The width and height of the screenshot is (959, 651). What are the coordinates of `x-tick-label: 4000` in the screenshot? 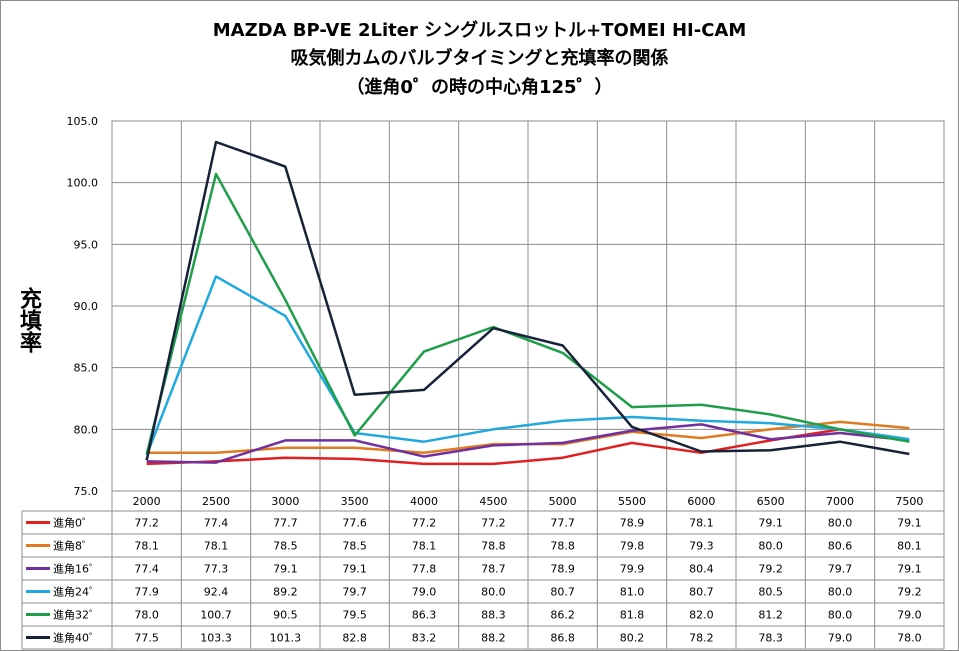 It's located at (424, 501).